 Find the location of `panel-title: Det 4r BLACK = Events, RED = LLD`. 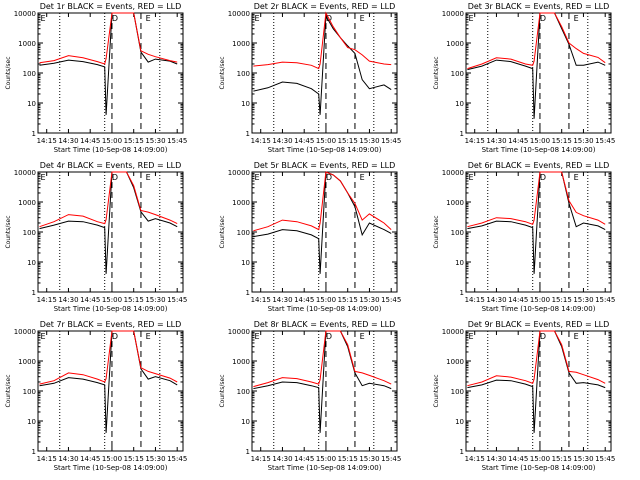

panel-title: Det 4r BLACK = Events, RED = LLD is located at coordinates (111, 165).